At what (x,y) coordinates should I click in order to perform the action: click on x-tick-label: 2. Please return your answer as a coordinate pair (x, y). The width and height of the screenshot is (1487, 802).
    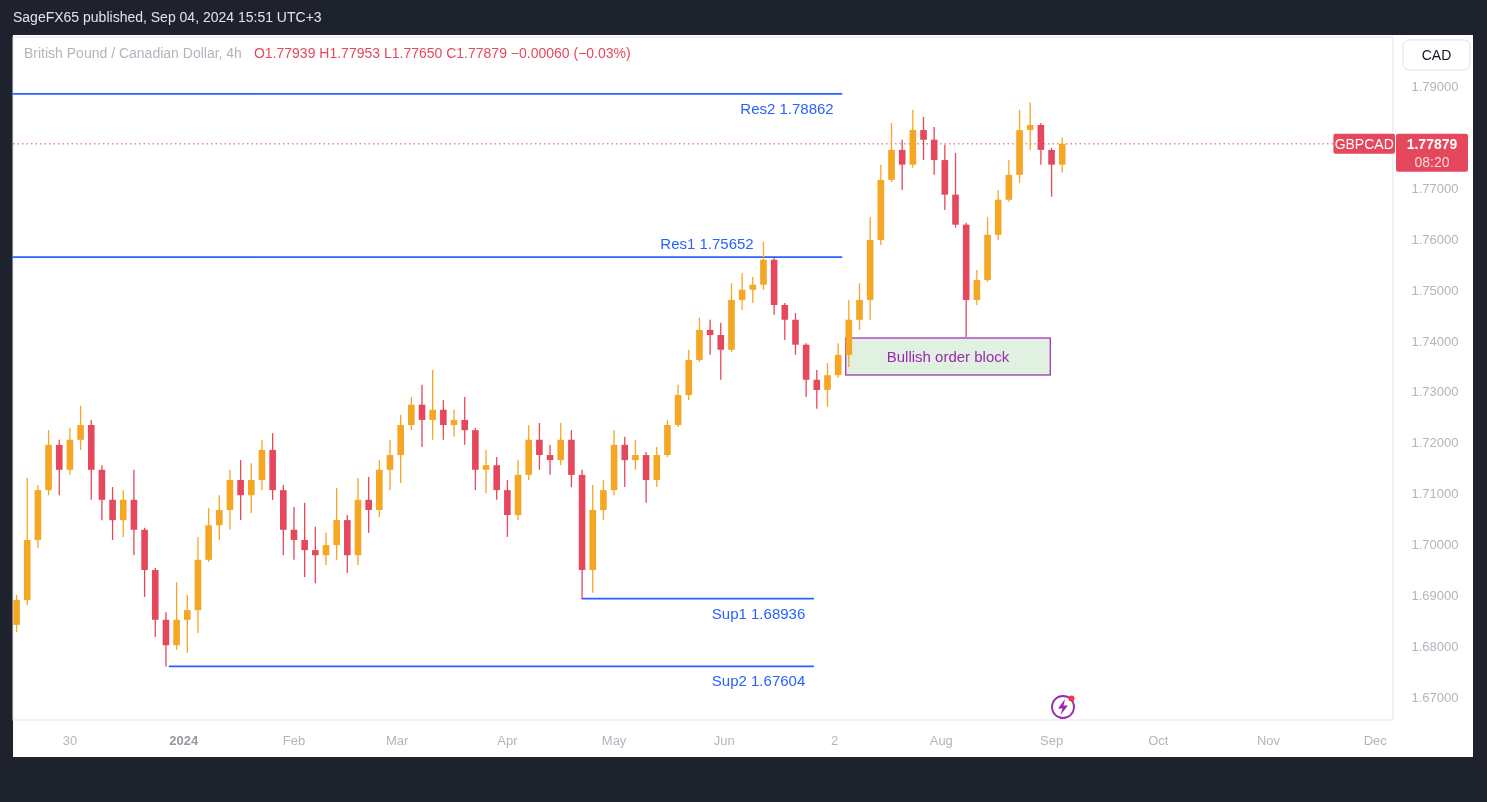
    Looking at the image, I should click on (834, 740).